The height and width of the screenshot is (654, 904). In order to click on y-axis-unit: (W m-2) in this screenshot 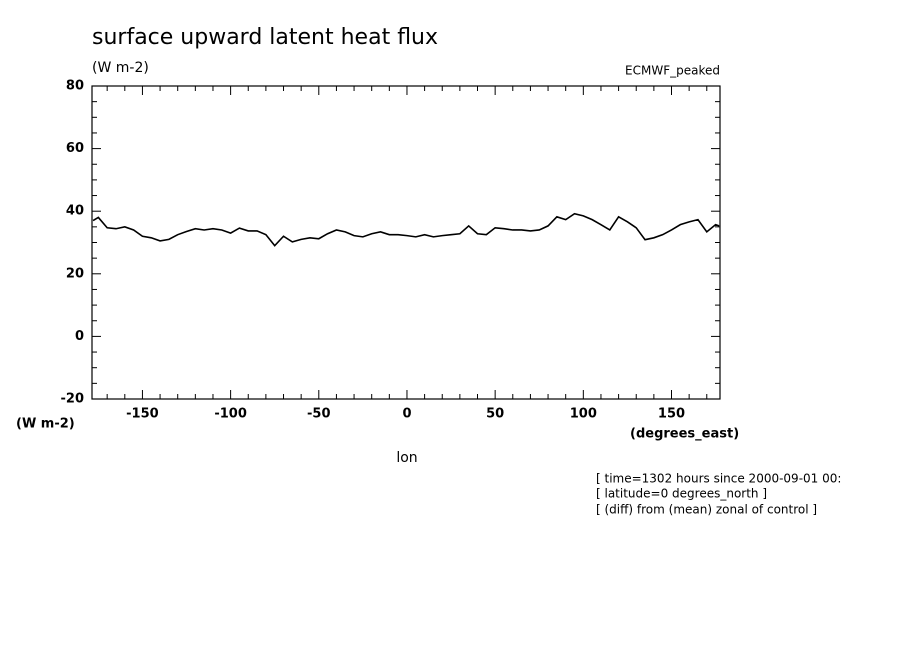, I will do `click(45, 424)`.